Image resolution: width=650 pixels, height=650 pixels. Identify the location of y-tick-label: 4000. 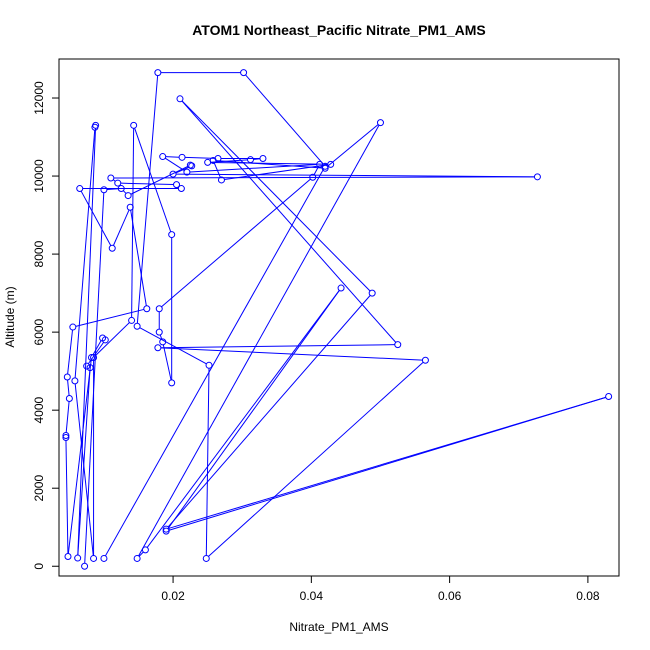
(39, 409).